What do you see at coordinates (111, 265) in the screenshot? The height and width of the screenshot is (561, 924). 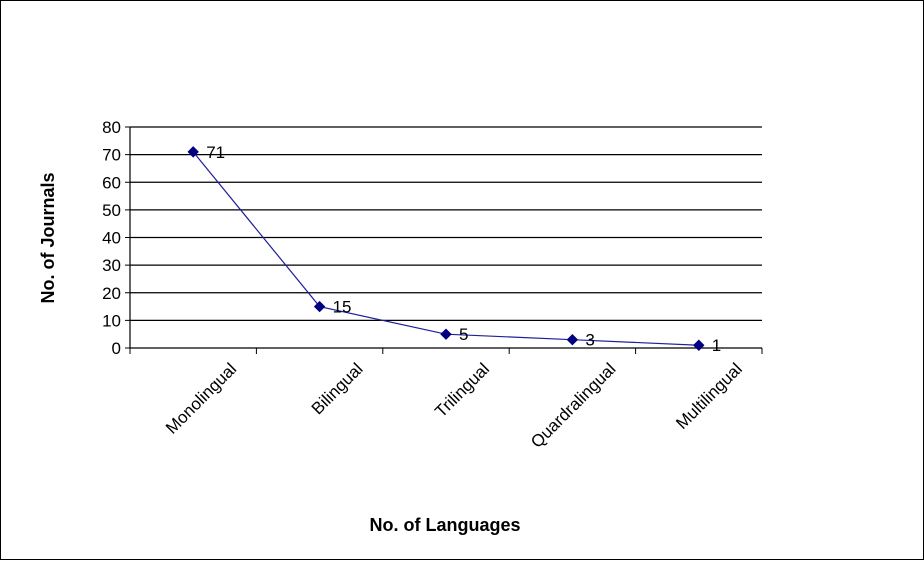 I see `y-tick-label: 30` at bounding box center [111, 265].